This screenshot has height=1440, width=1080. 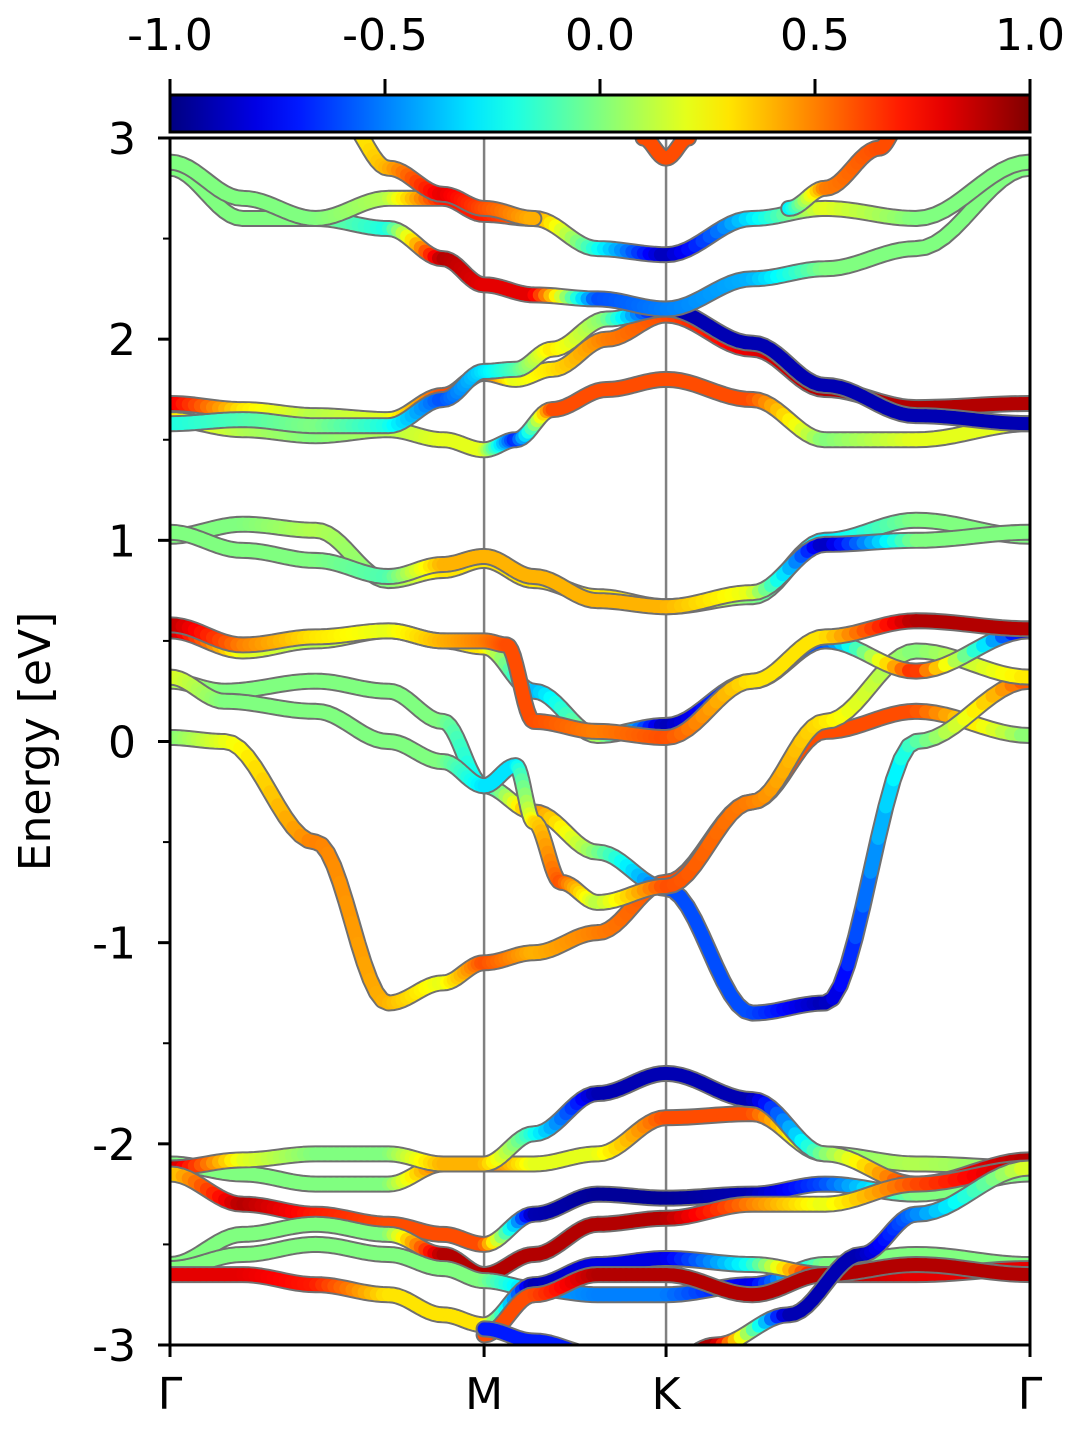 I want to click on colorbar-tick-label: -0.5, so click(x=385, y=35).